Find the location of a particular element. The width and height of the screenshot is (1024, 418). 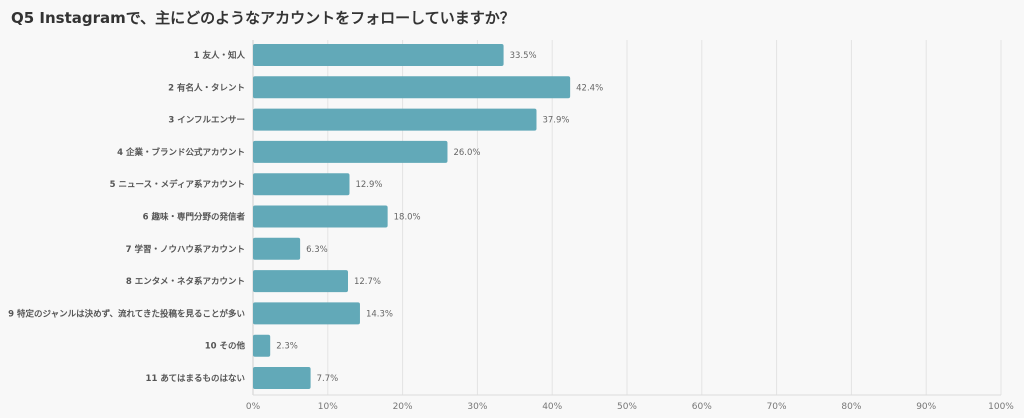

category-label: 2 有名人・タレント is located at coordinates (206, 87).